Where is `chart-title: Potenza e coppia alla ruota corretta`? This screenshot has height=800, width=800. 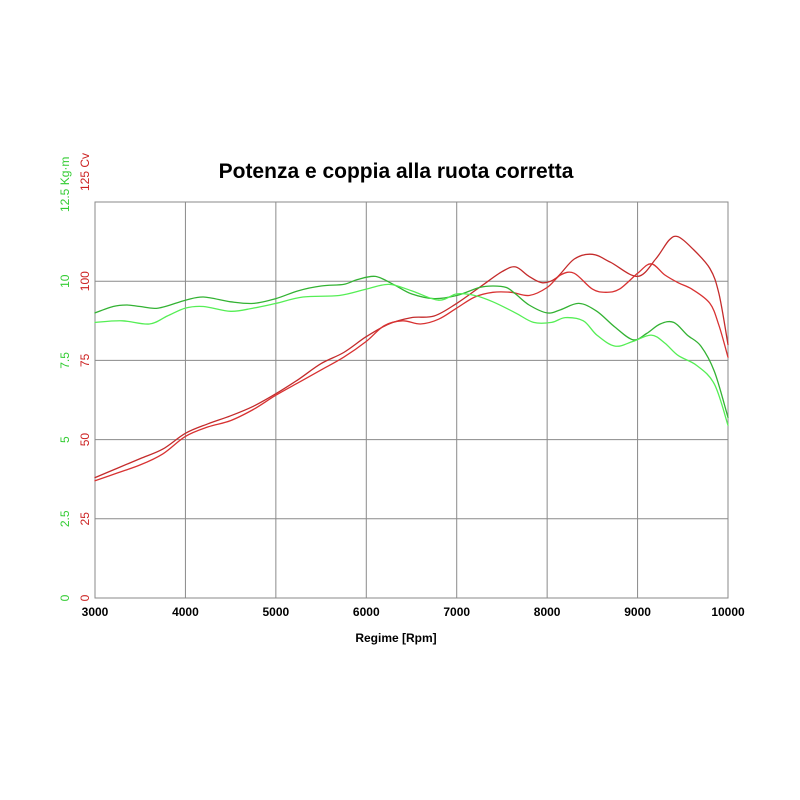 chart-title: Potenza e coppia alla ruota corretta is located at coordinates (396, 171).